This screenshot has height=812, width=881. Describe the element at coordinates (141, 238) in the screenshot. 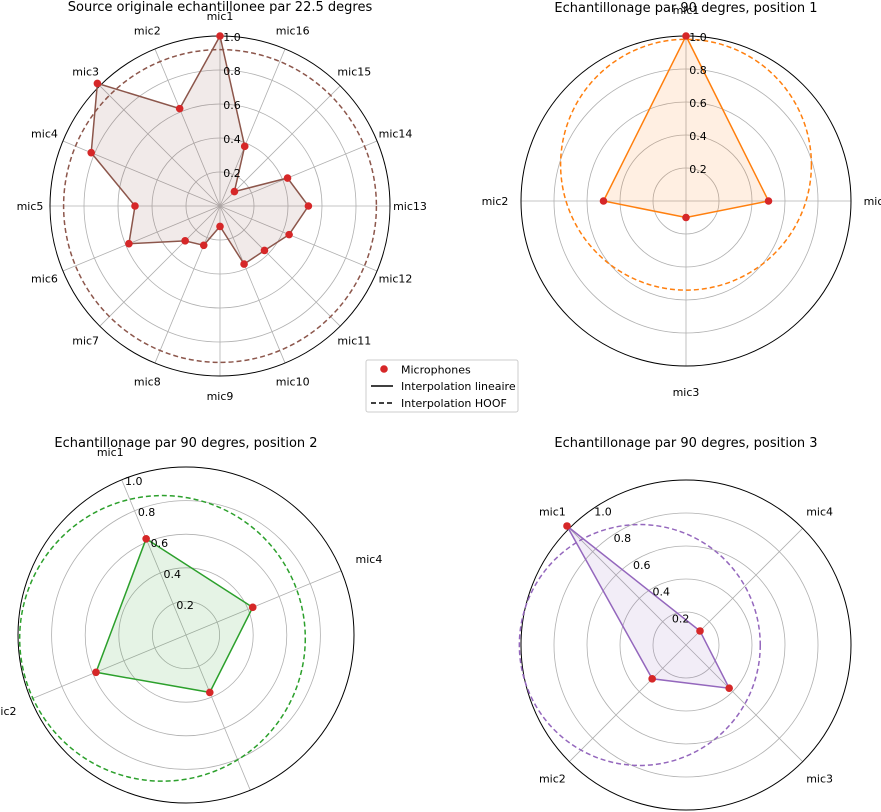

I see `spoke-mic6` at that location.